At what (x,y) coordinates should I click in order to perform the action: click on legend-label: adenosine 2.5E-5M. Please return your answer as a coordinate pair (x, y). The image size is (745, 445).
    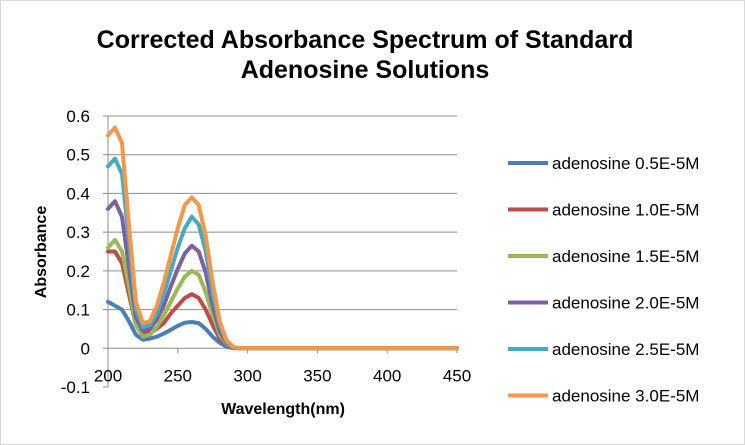
    Looking at the image, I should click on (625, 349).